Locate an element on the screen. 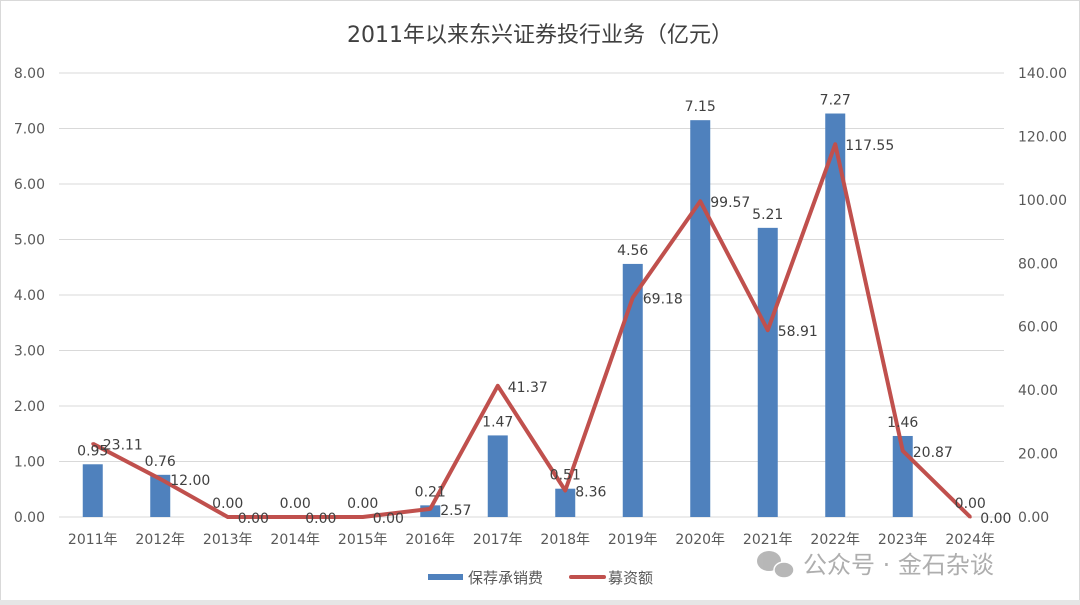 The width and height of the screenshot is (1080, 605). line-data-label: 99.57 is located at coordinates (730, 203).